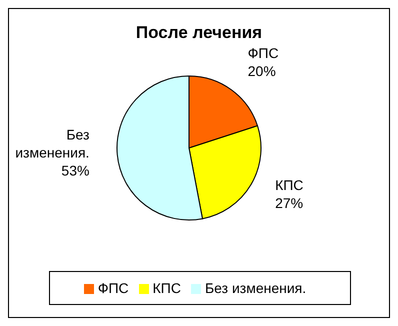 The height and width of the screenshot is (326, 398). I want to click on data-label: 20%, so click(262, 71).